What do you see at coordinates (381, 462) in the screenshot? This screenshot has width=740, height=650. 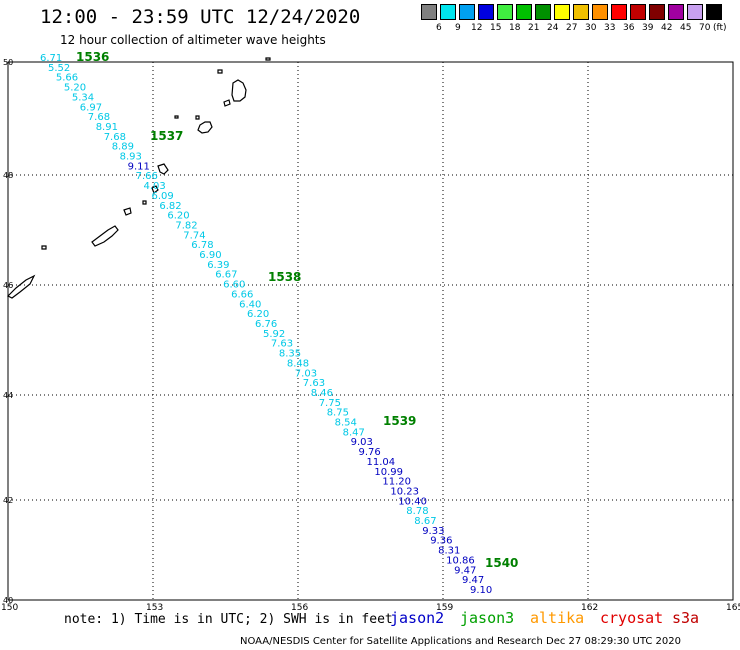 I see `swh-value: 11.04` at bounding box center [381, 462].